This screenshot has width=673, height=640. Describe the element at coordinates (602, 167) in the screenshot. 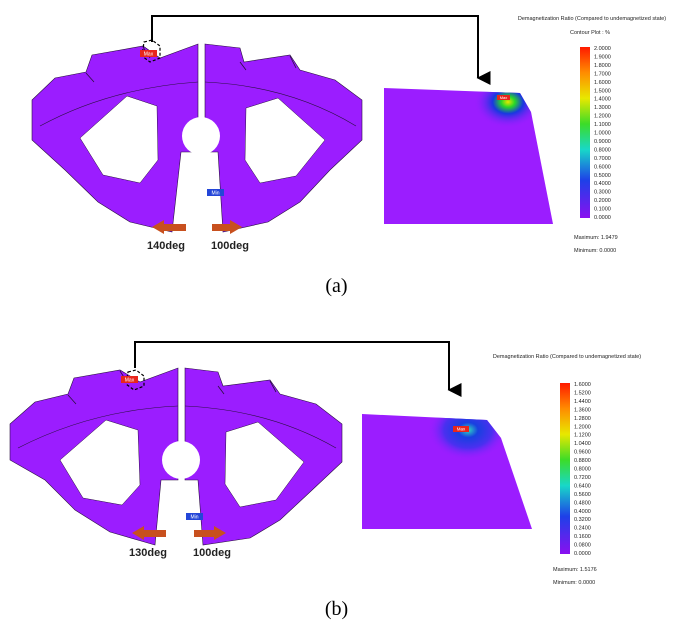

I see `color-scale-tick-label: 0.6000` at that location.